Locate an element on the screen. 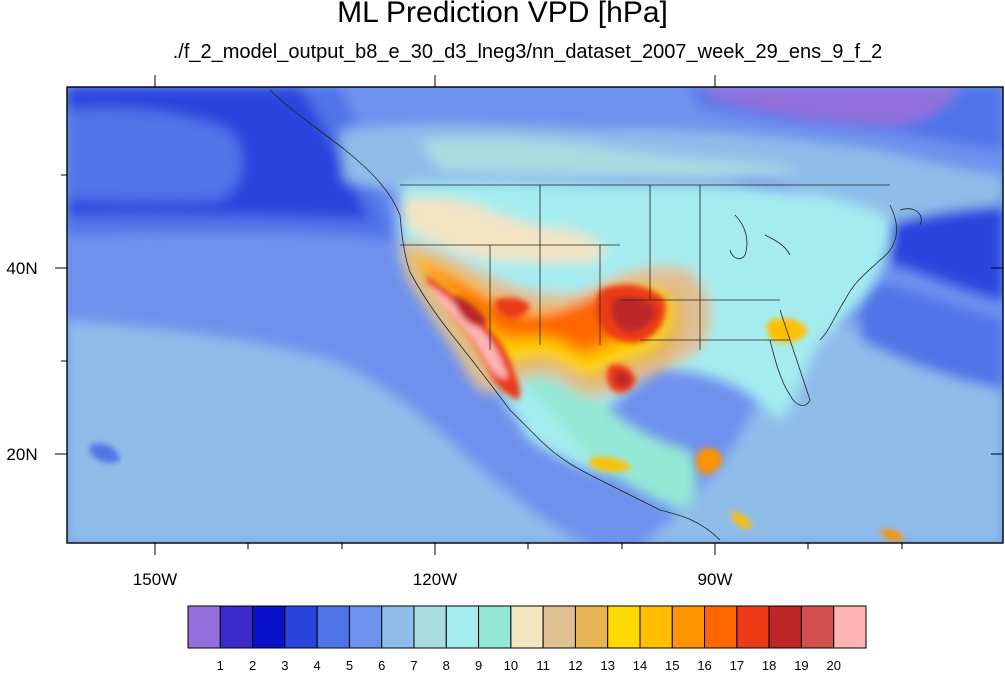 The height and width of the screenshot is (677, 1005). colorbar-label: 15 is located at coordinates (672, 665).